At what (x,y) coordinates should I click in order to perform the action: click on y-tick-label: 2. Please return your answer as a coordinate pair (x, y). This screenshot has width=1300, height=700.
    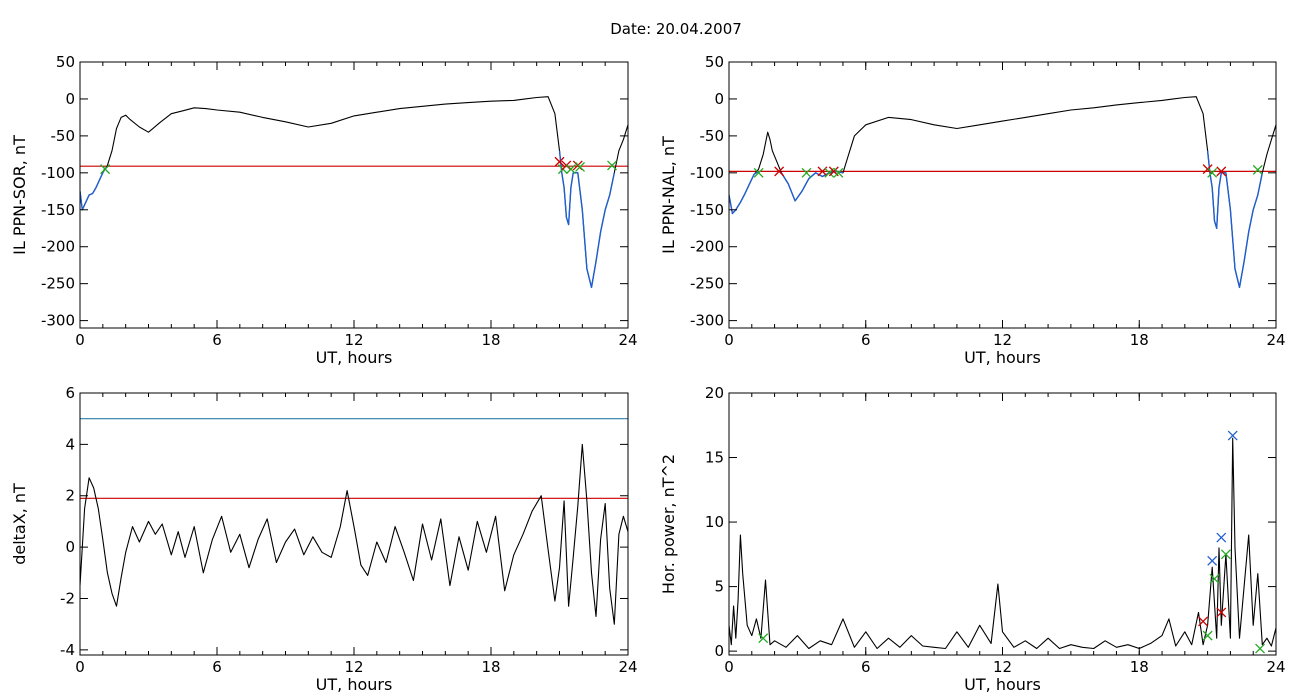
    Looking at the image, I should click on (70, 496).